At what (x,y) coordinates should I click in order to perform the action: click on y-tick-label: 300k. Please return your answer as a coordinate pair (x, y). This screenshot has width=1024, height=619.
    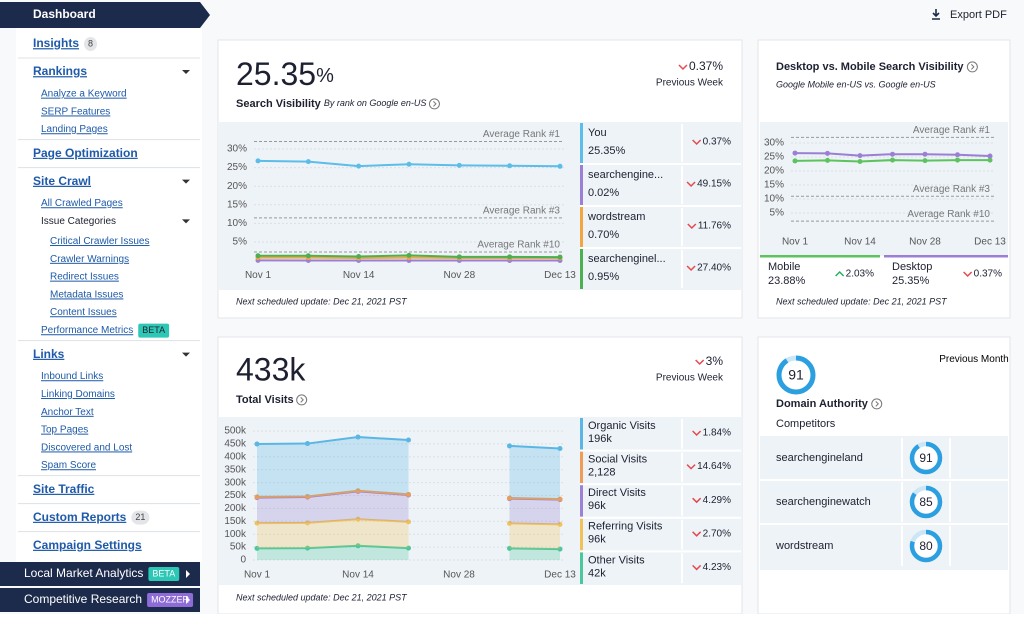
    Looking at the image, I should click on (235, 482).